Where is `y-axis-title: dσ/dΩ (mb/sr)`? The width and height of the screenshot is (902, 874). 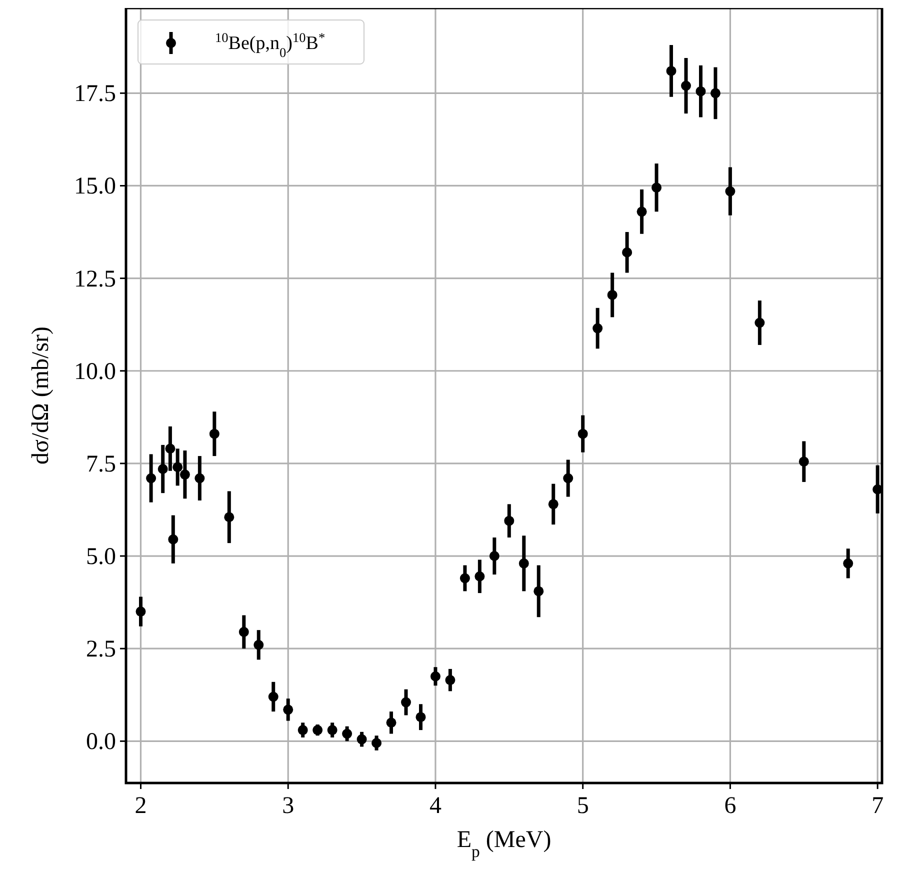 y-axis-title: dσ/dΩ (mb/sr) is located at coordinates (41, 395).